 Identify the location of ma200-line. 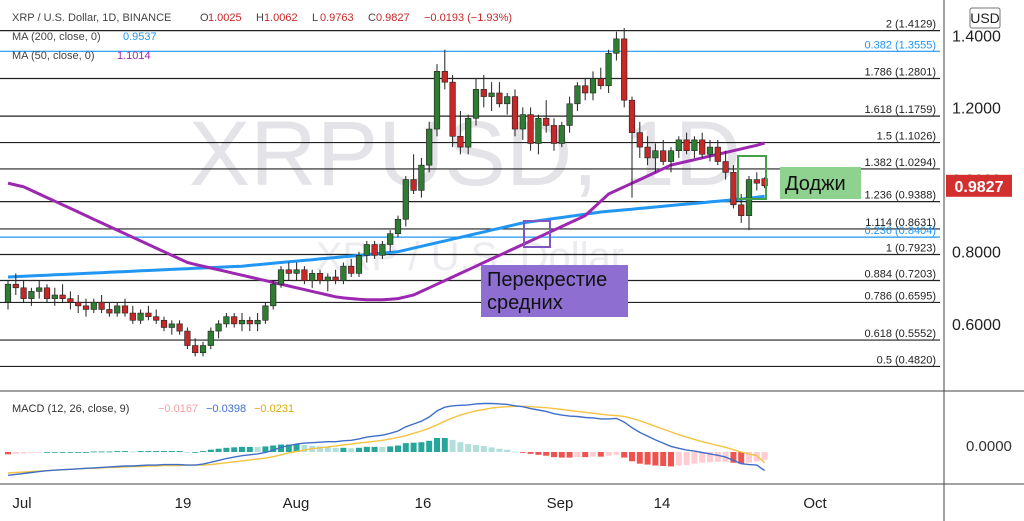
(386, 236).